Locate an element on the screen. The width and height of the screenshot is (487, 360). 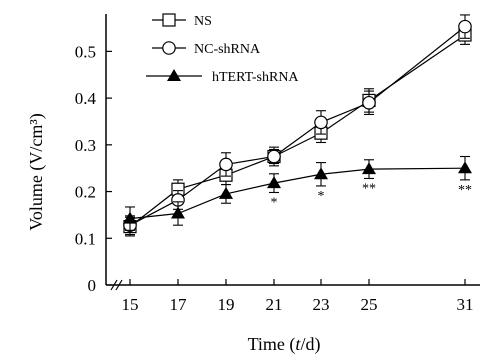
x-tick-label: 25 is located at coordinates (369, 304).